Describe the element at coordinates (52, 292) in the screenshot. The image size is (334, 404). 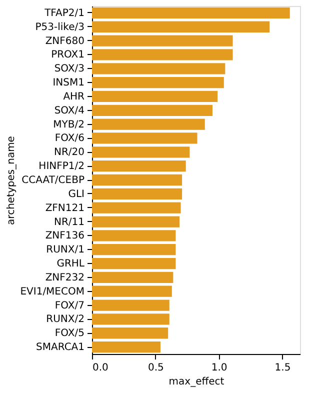
I see `y-tick-label: EVI1/MECOM` at that location.